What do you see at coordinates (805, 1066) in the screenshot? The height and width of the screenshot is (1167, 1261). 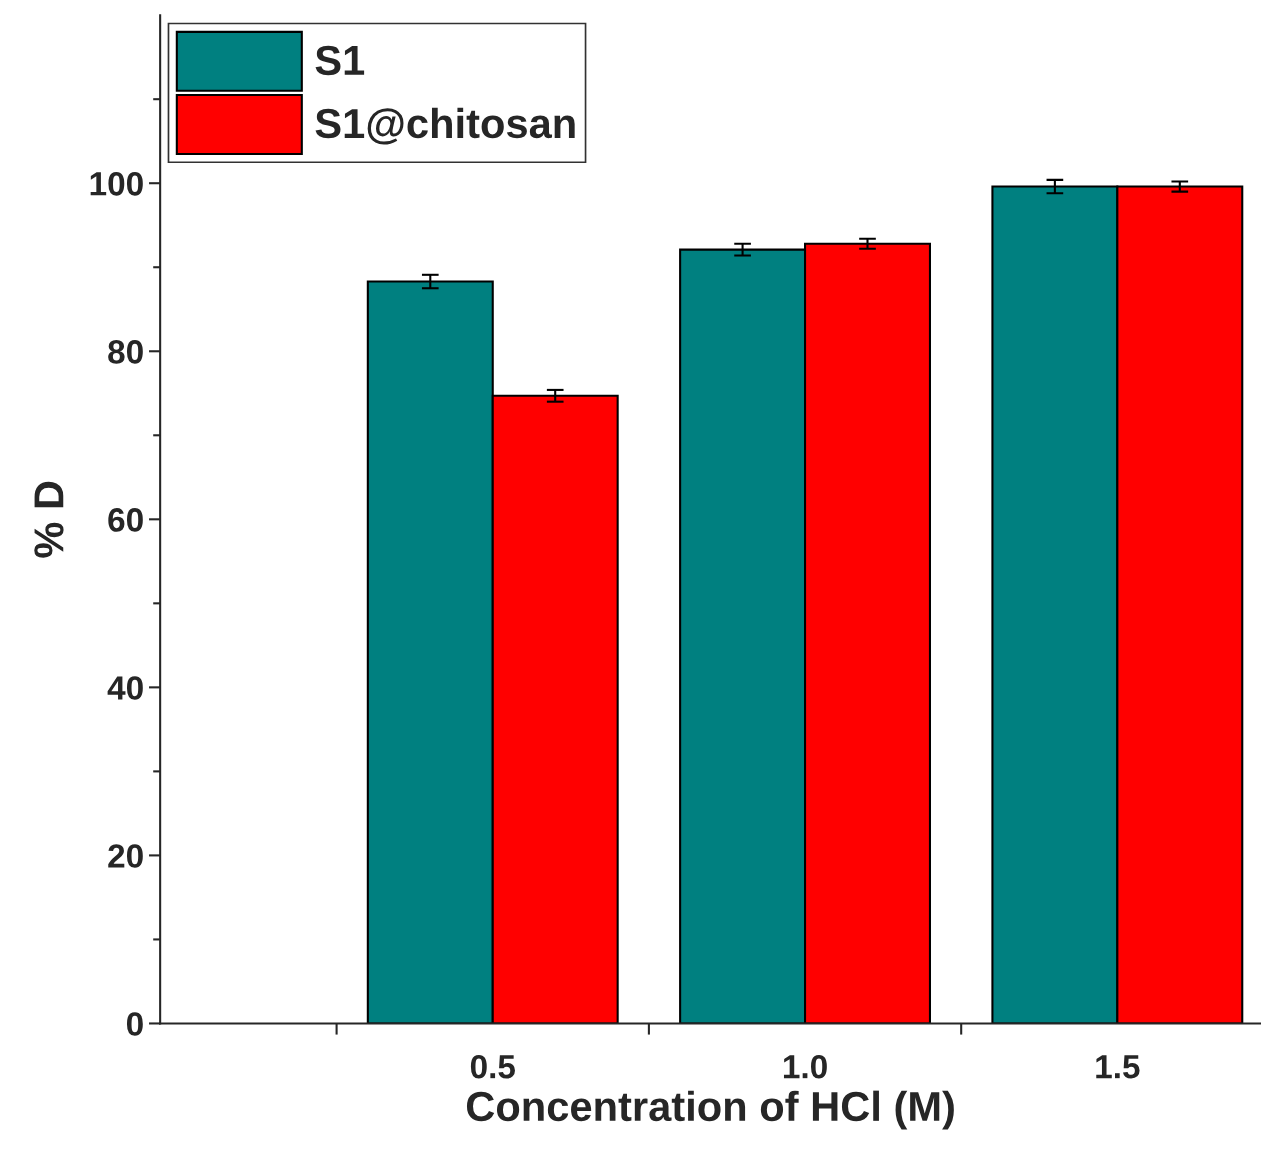 I see `x-tick-label: 1.0` at bounding box center [805, 1066].